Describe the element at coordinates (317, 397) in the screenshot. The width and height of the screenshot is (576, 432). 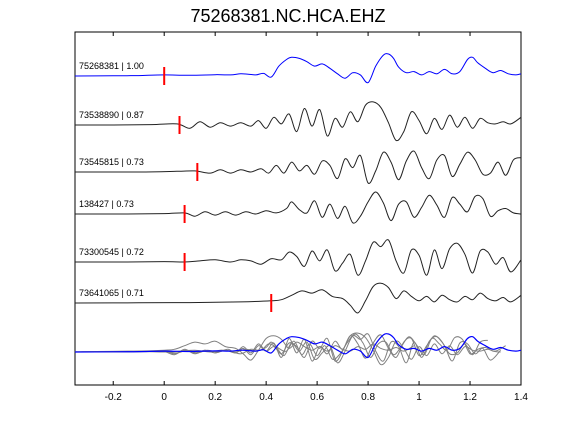
I see `x-tick-label: 0.6` at that location.